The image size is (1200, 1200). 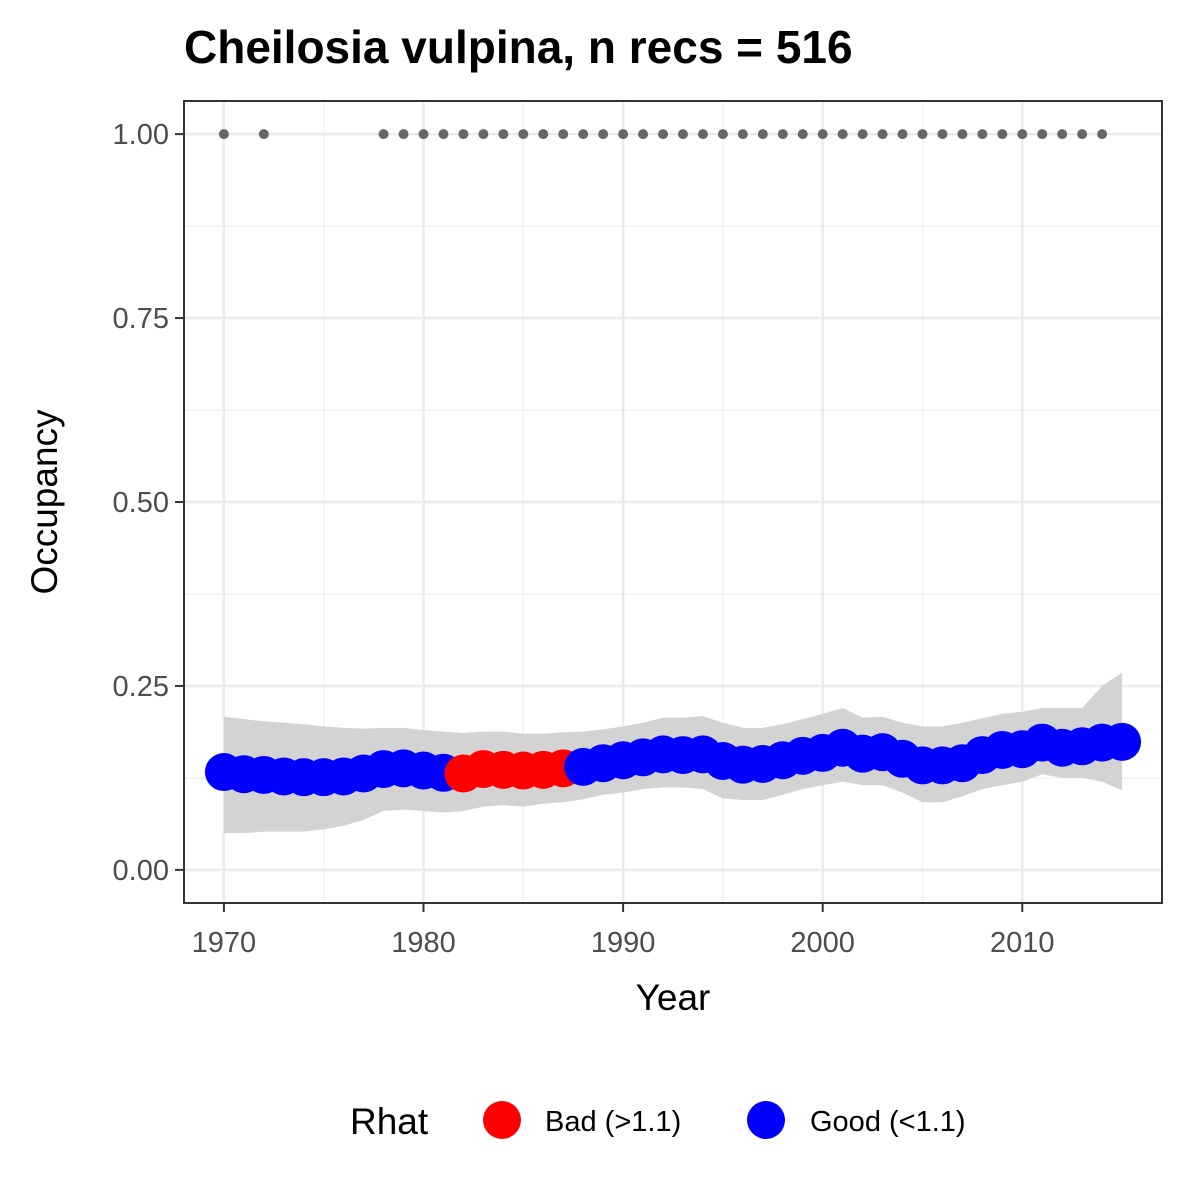 What do you see at coordinates (518, 47) in the screenshot?
I see `chart-title: Cheilosia vulpina, n recs = 516` at bounding box center [518, 47].